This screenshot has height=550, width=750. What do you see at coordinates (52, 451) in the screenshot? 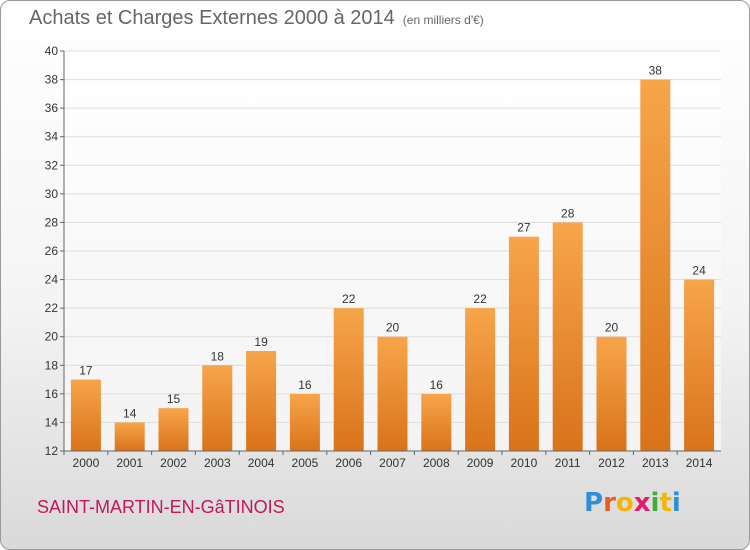
I see `y-tick-label: 12` at bounding box center [52, 451].